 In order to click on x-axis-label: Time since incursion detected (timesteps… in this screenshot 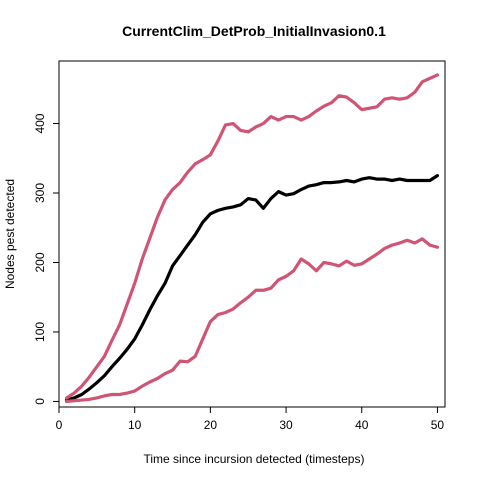, I will do `click(254, 459)`.